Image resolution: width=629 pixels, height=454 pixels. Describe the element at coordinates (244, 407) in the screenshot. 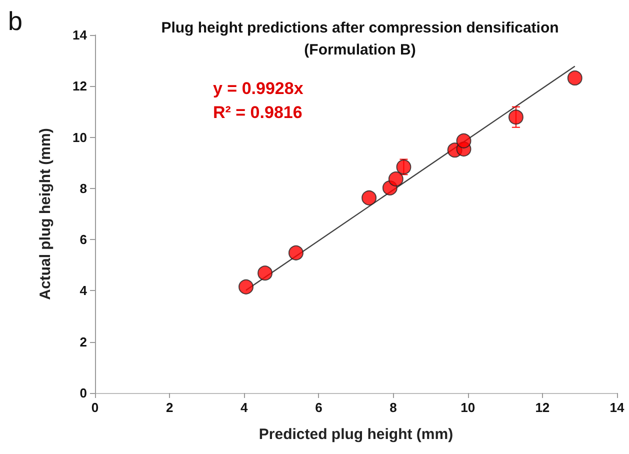

I see `x-tick-label: 4` at that location.